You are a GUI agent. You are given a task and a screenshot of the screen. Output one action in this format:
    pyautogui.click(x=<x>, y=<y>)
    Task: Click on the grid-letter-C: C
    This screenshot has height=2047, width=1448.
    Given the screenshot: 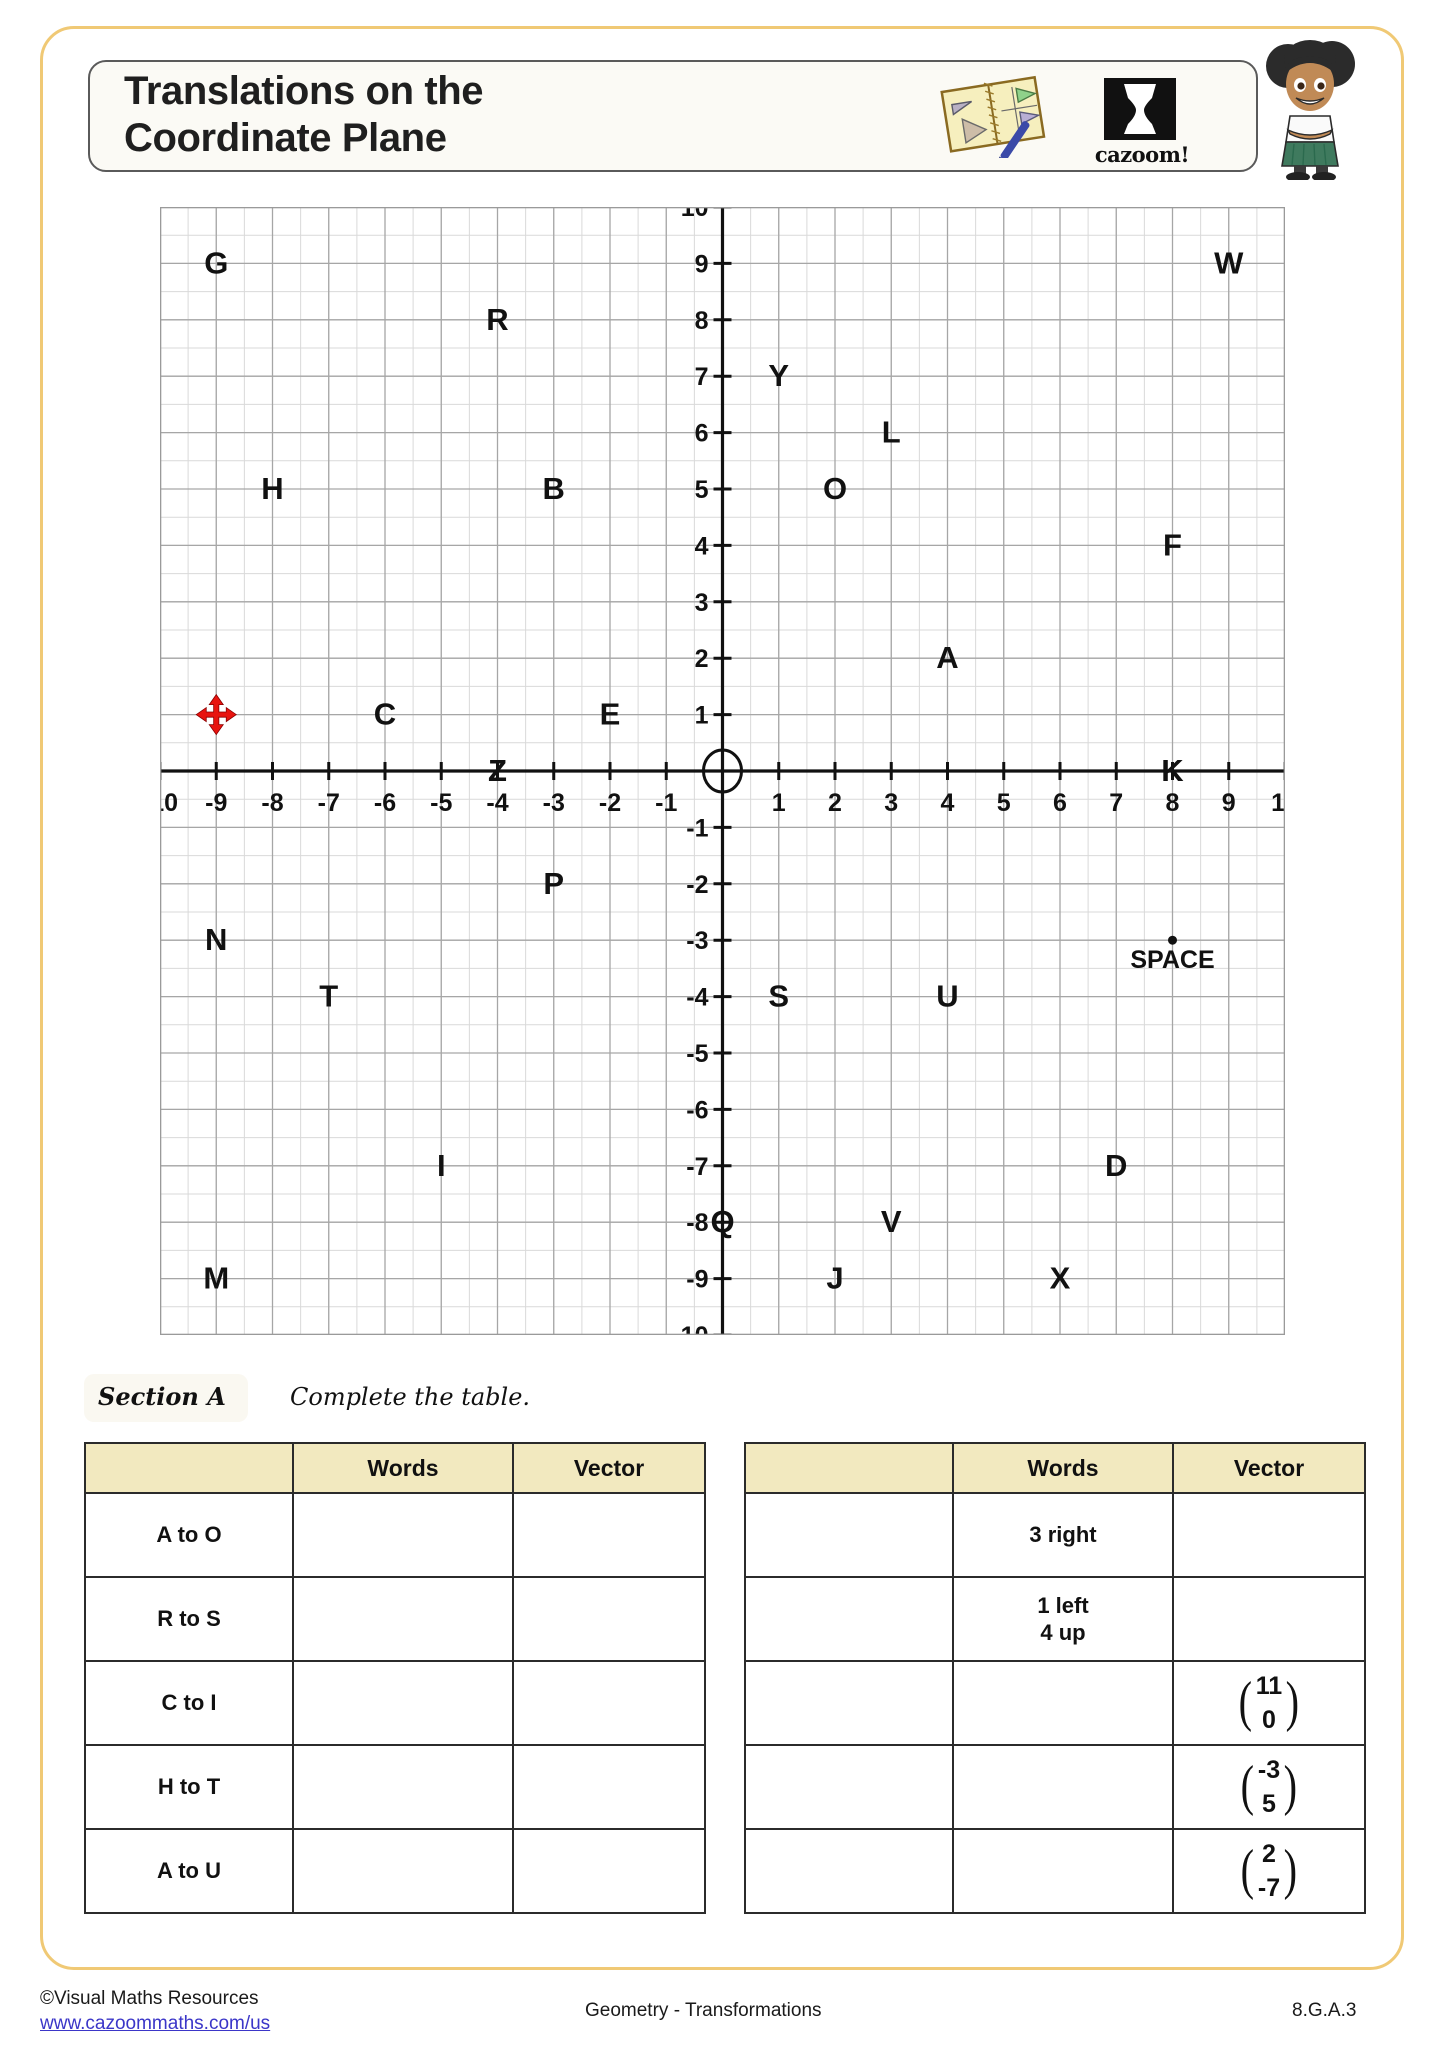 What is the action you would take?
    pyautogui.click(x=385, y=714)
    